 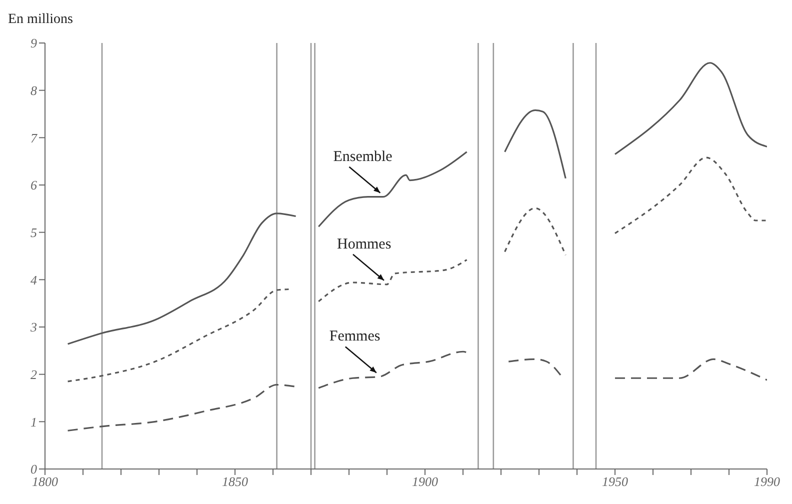 What do you see at coordinates (364, 244) in the screenshot?
I see `series-label: Hommes` at bounding box center [364, 244].